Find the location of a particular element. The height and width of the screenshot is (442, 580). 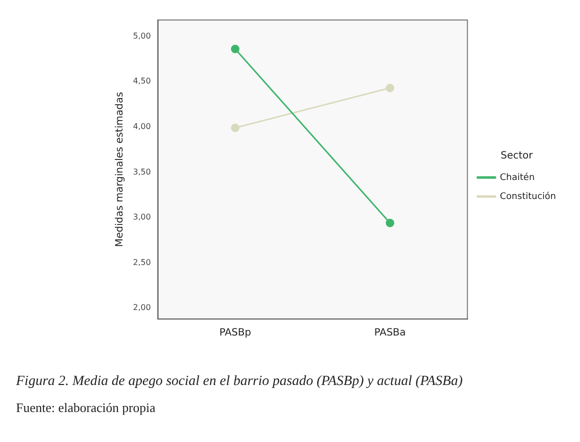

y-tick-label: 3,50 is located at coordinates (142, 171).